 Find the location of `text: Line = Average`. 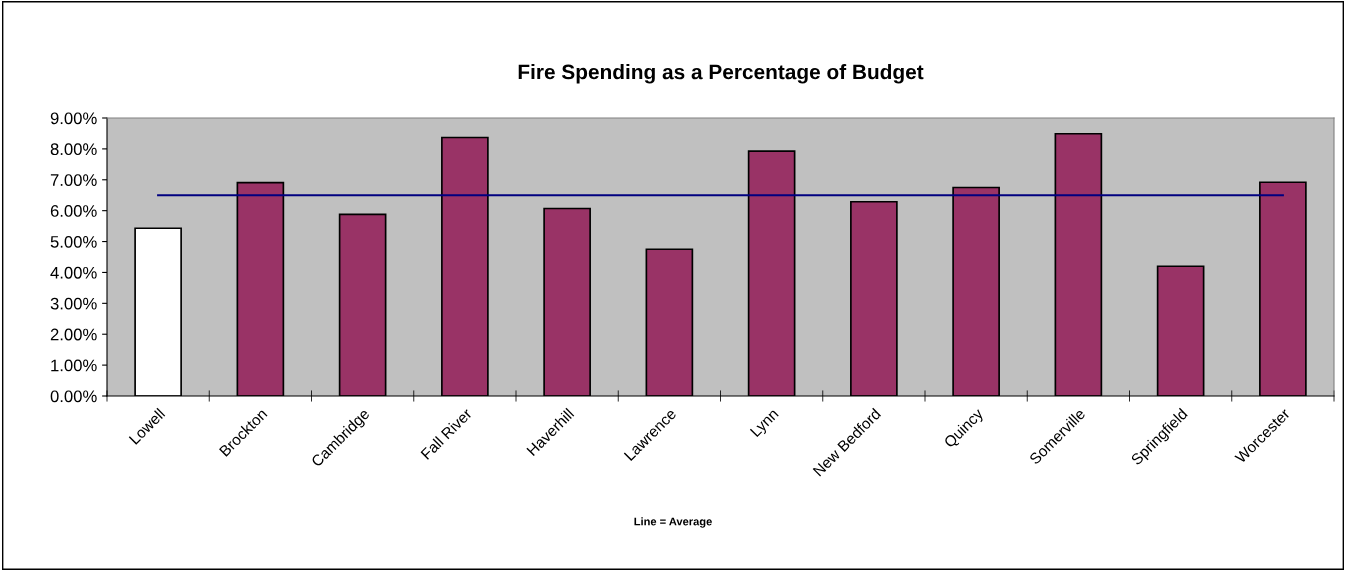

text: Line = Average is located at coordinates (673, 522).